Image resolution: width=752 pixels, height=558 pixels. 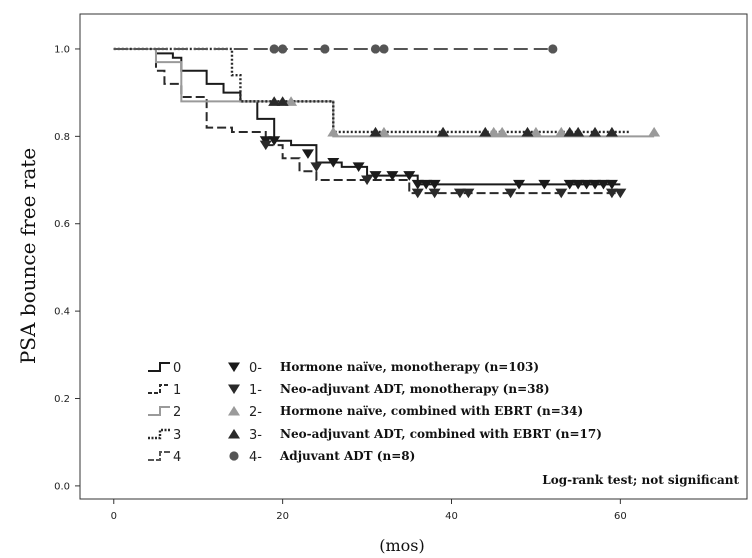 I want to click on x-axis-label: (mos), so click(x=402, y=545).